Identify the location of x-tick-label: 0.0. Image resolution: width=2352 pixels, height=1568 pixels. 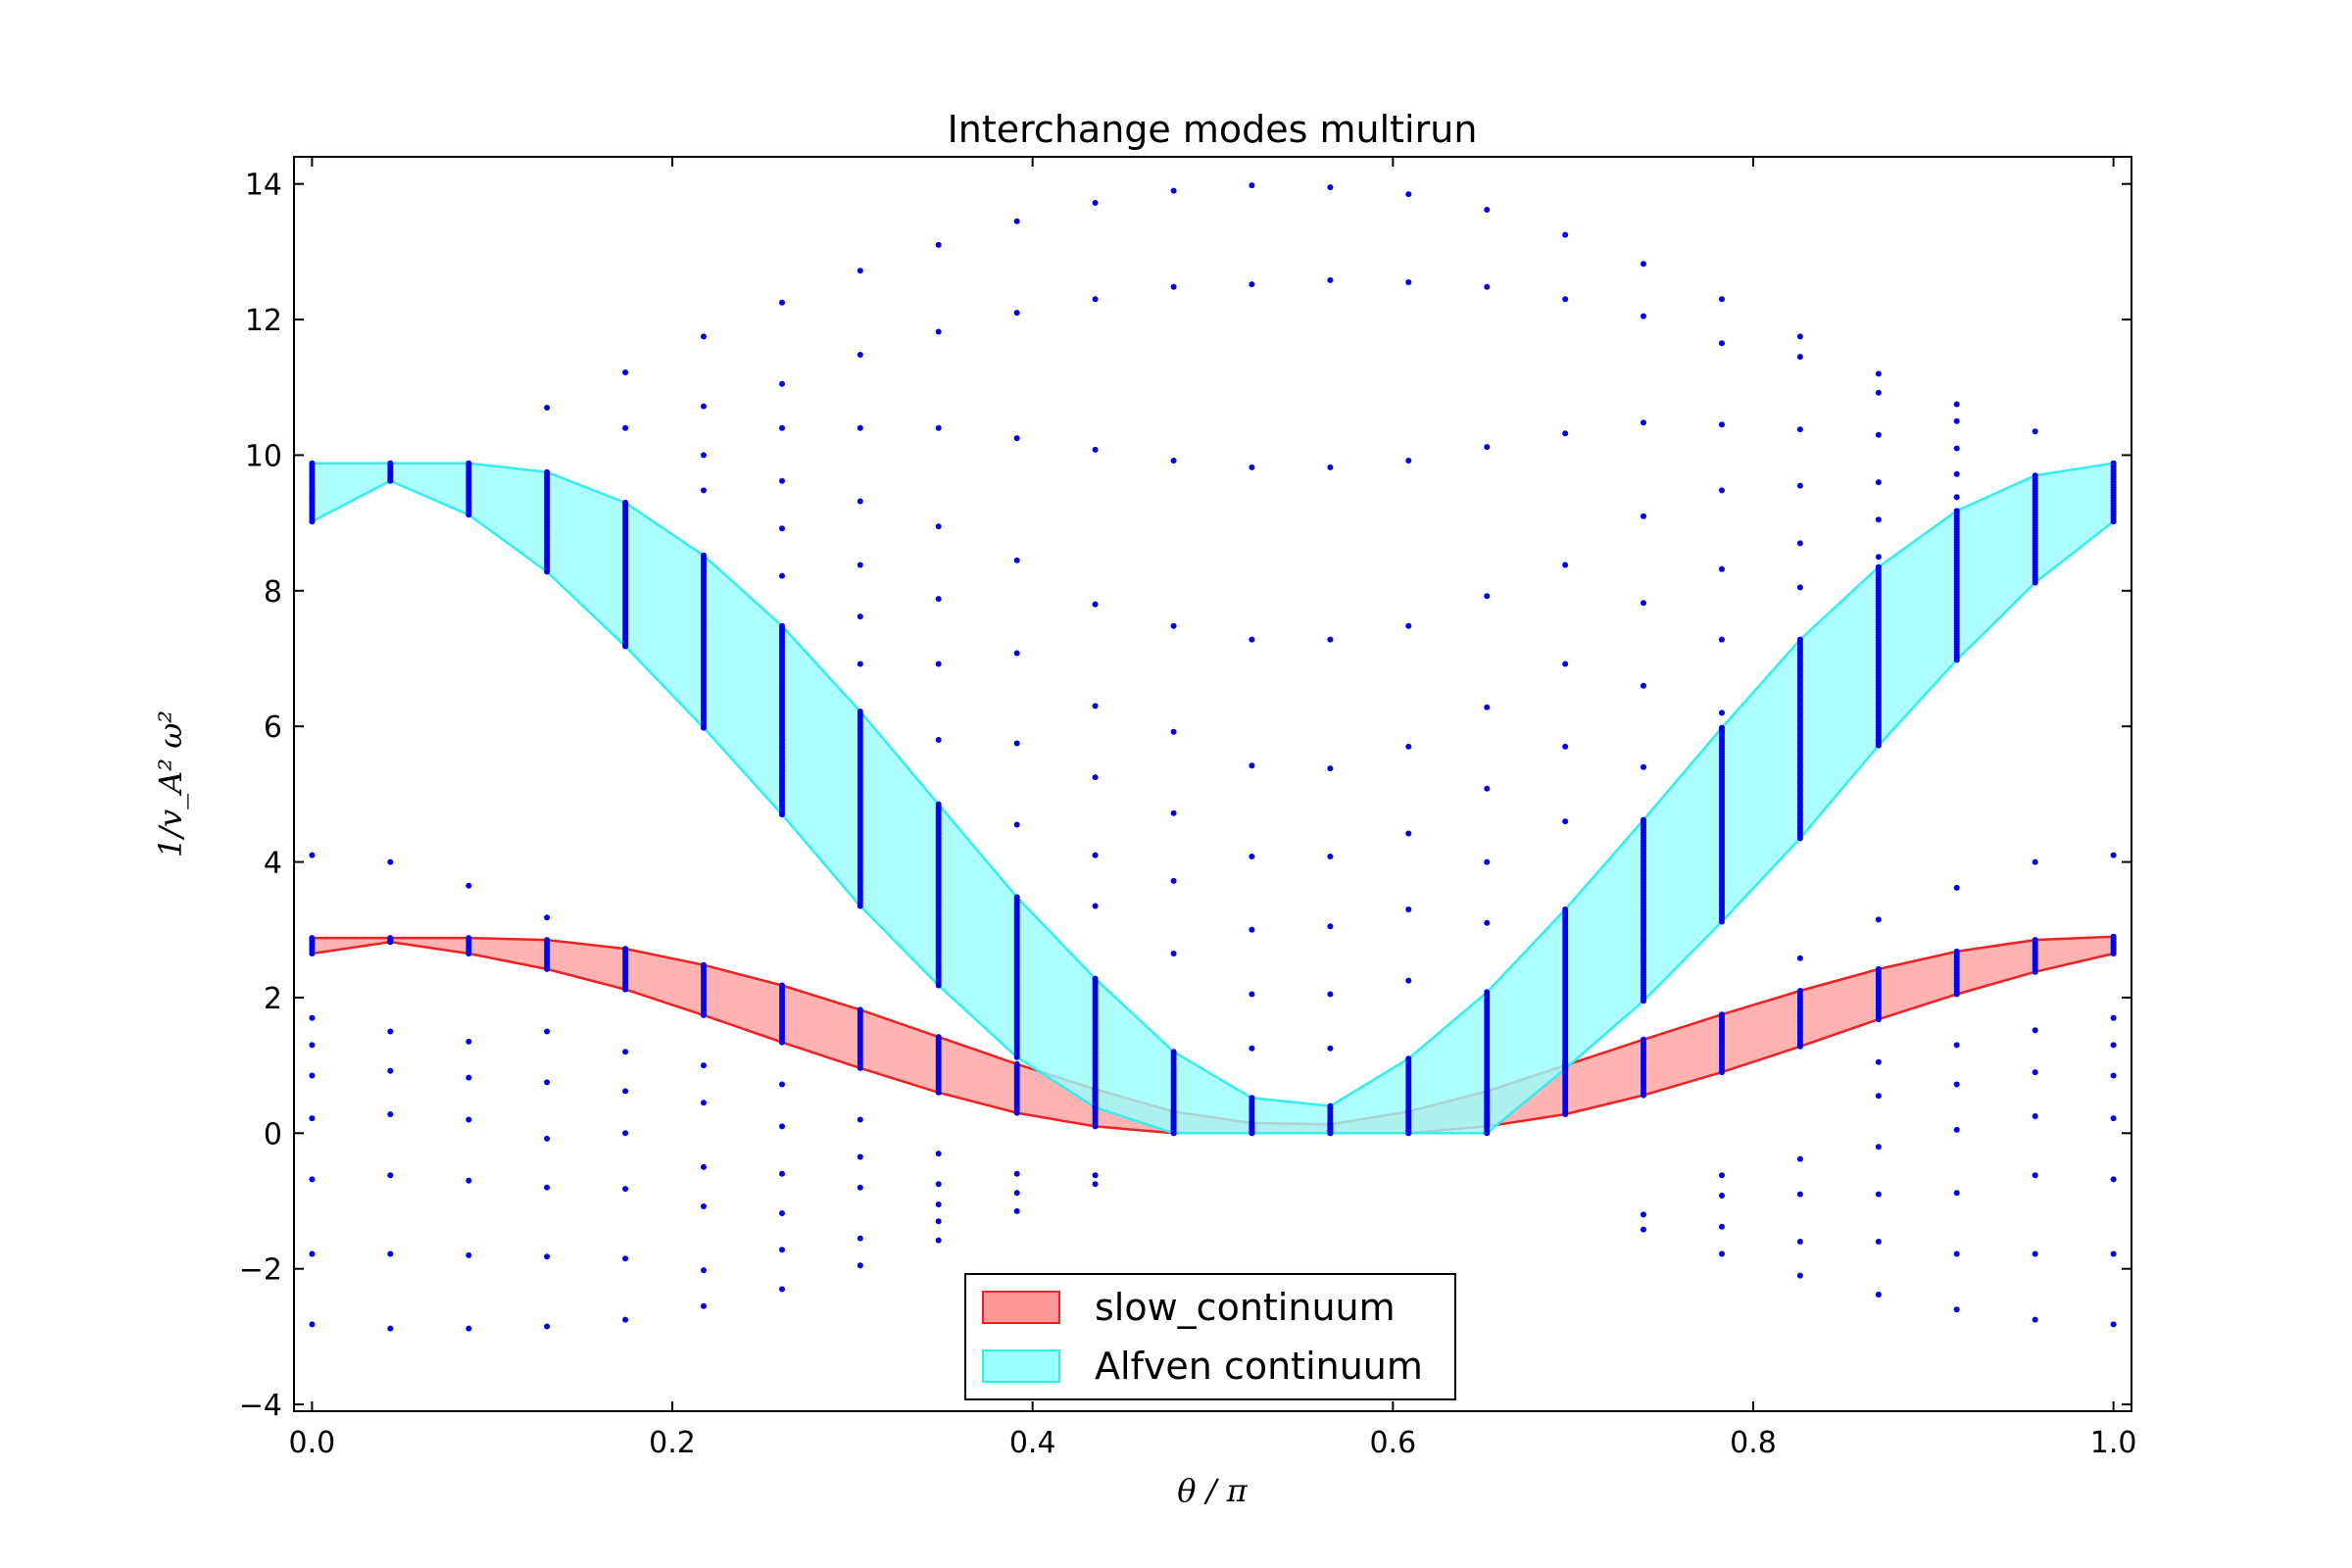
(312, 1443).